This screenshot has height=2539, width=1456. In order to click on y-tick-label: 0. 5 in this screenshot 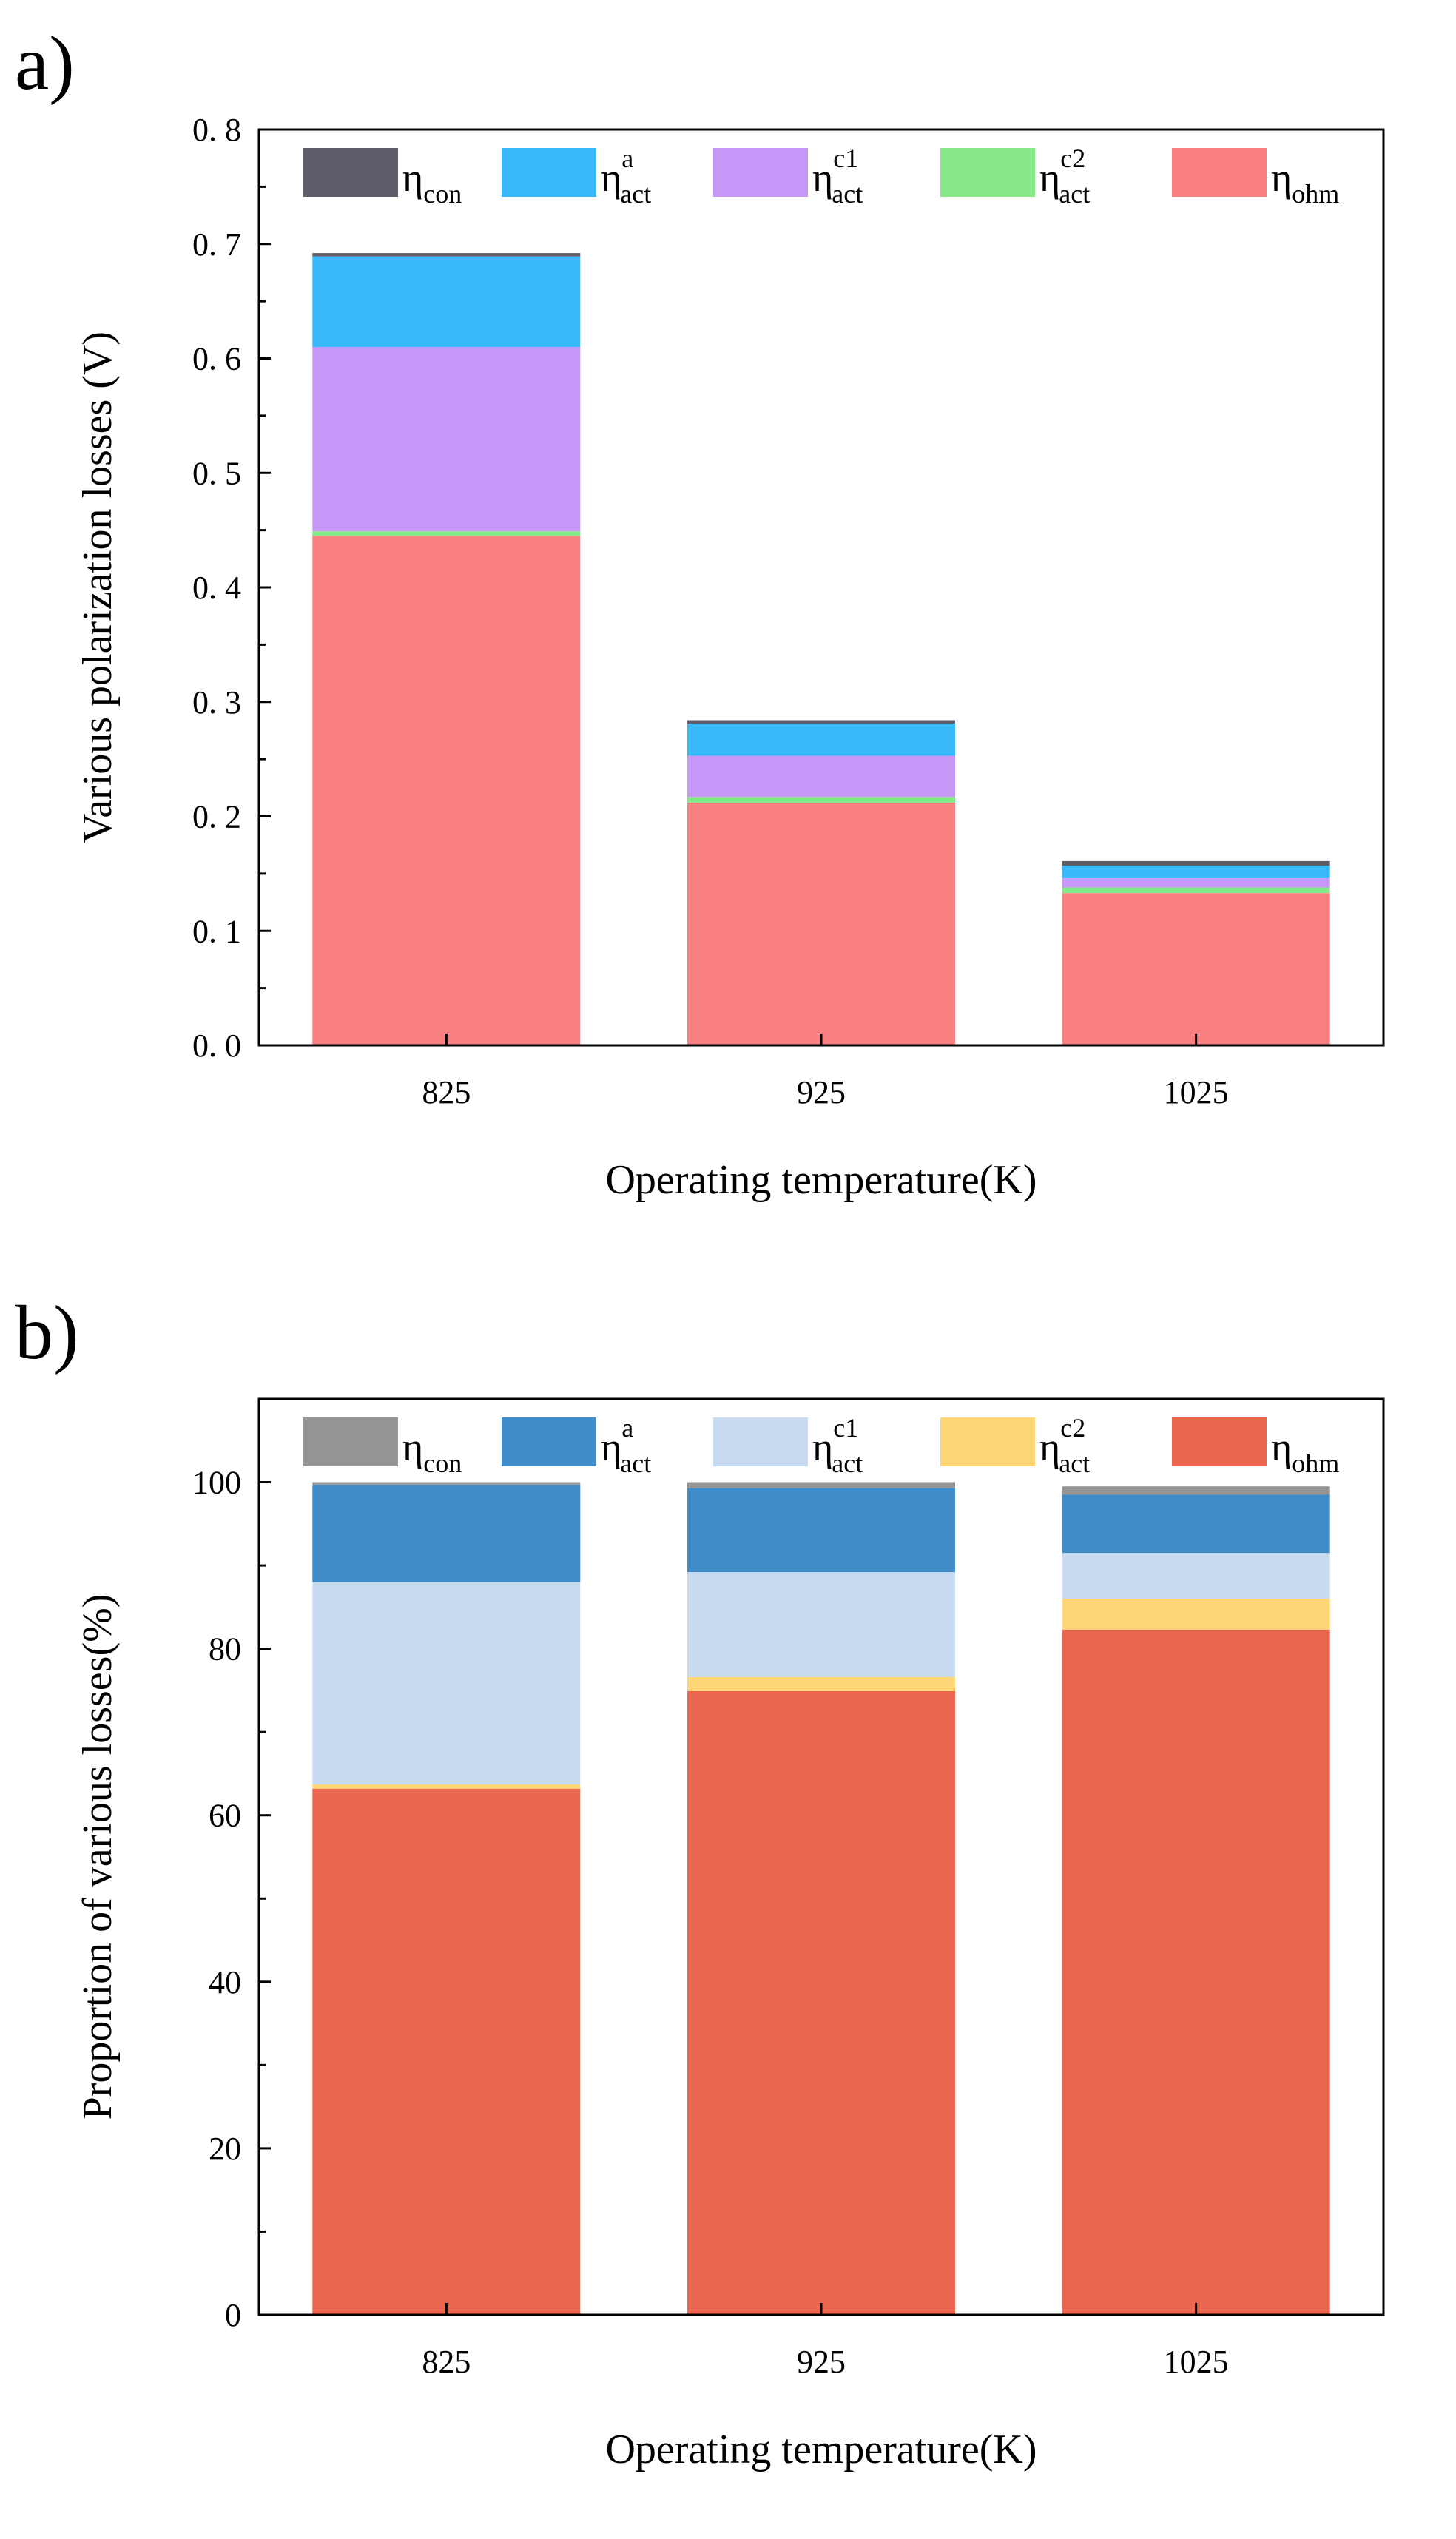, I will do `click(217, 473)`.